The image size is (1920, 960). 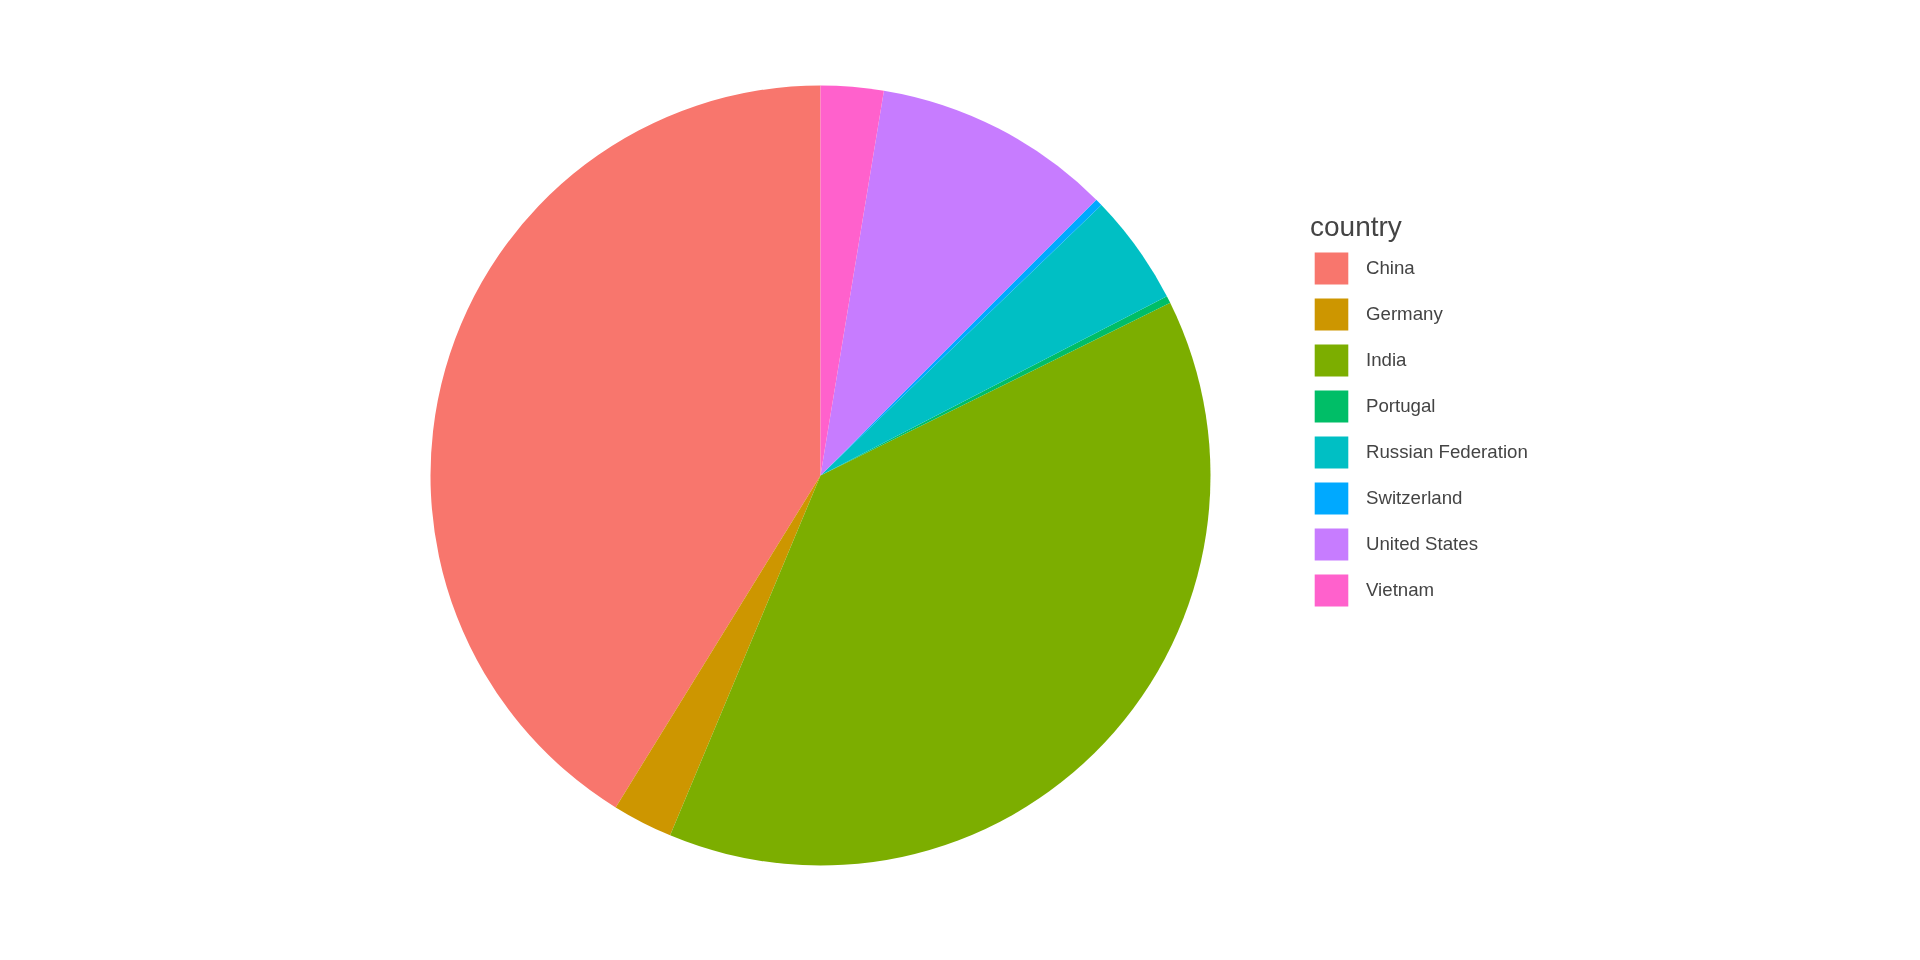 I want to click on legend-label: China, so click(x=1390, y=268).